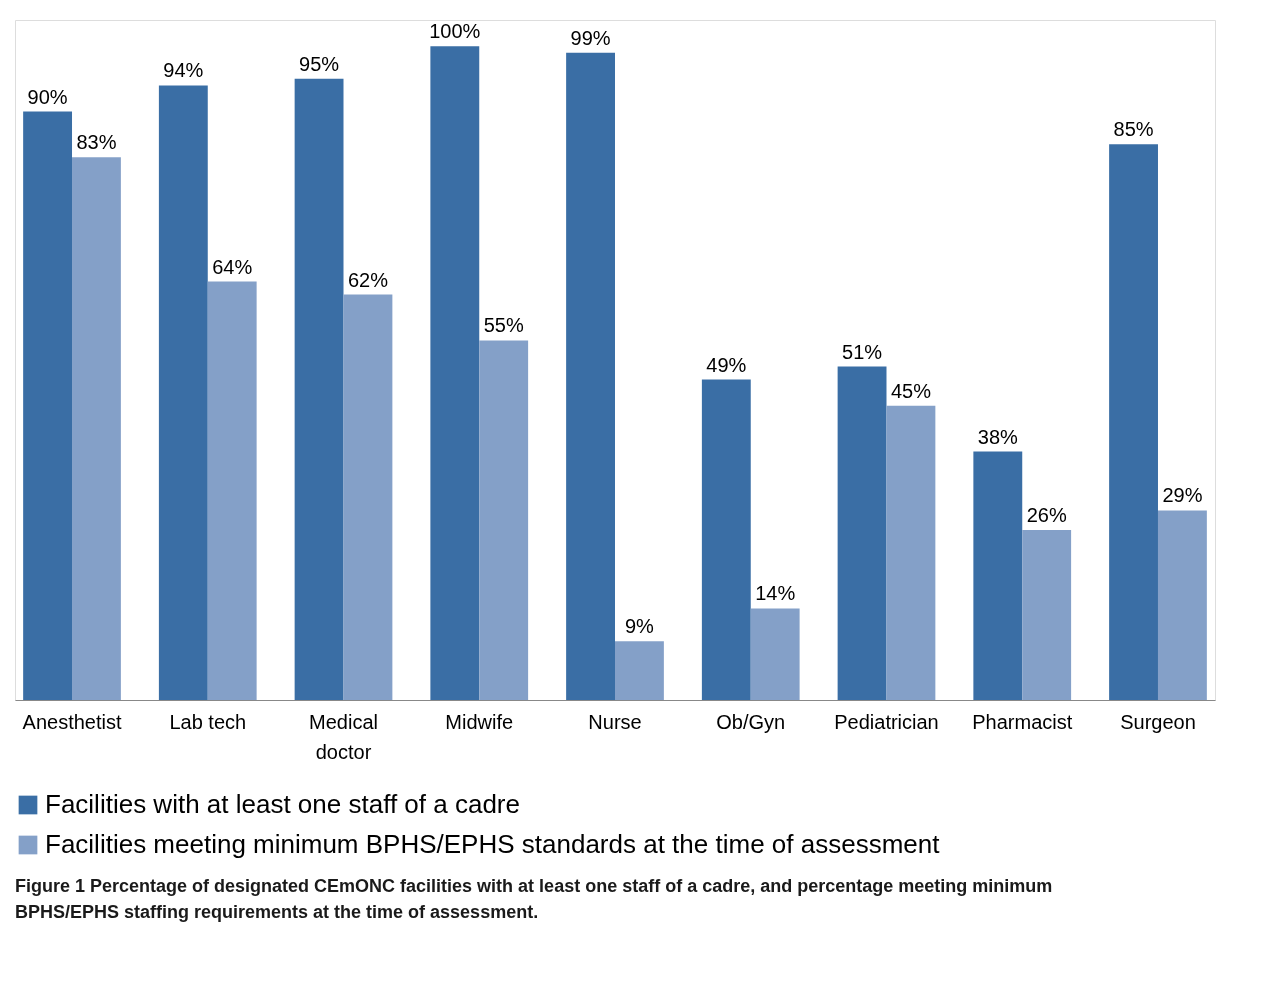 Image resolution: width=1281 pixels, height=1007 pixels. Describe the element at coordinates (775, 593) in the screenshot. I see `data-label: 14%` at that location.